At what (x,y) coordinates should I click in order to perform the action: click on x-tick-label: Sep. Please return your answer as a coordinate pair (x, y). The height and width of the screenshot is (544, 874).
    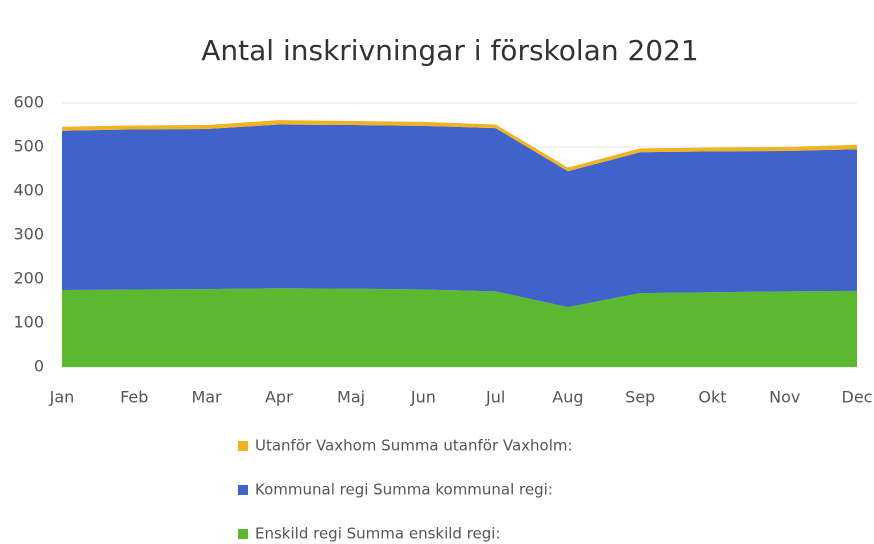
    Looking at the image, I should click on (640, 397).